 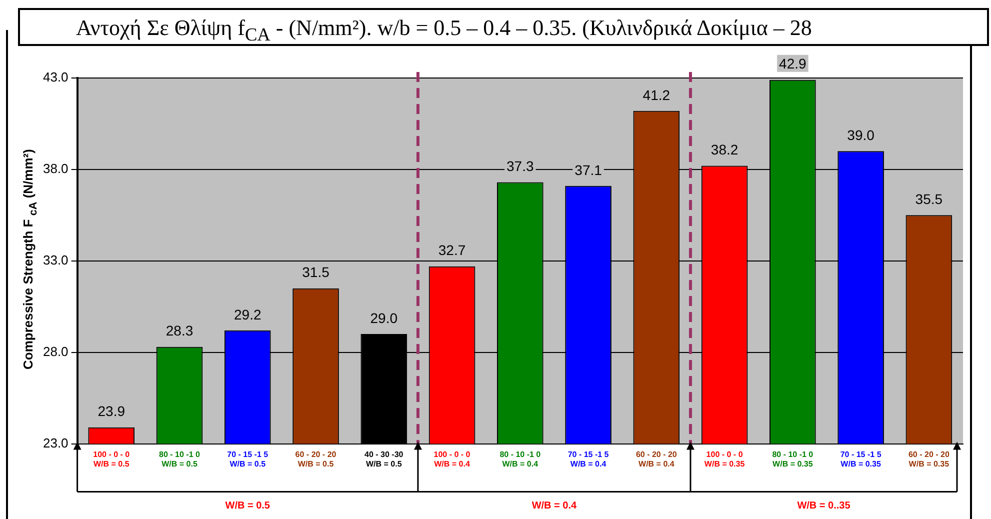 What do you see at coordinates (55, 260) in the screenshot?
I see `y-tick-label: 33.0` at bounding box center [55, 260].